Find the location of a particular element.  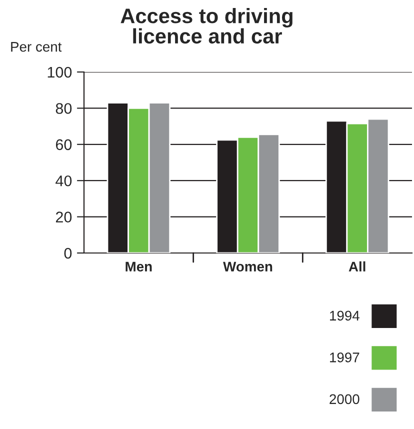

y-axis-title: Per cent is located at coordinates (36, 47).